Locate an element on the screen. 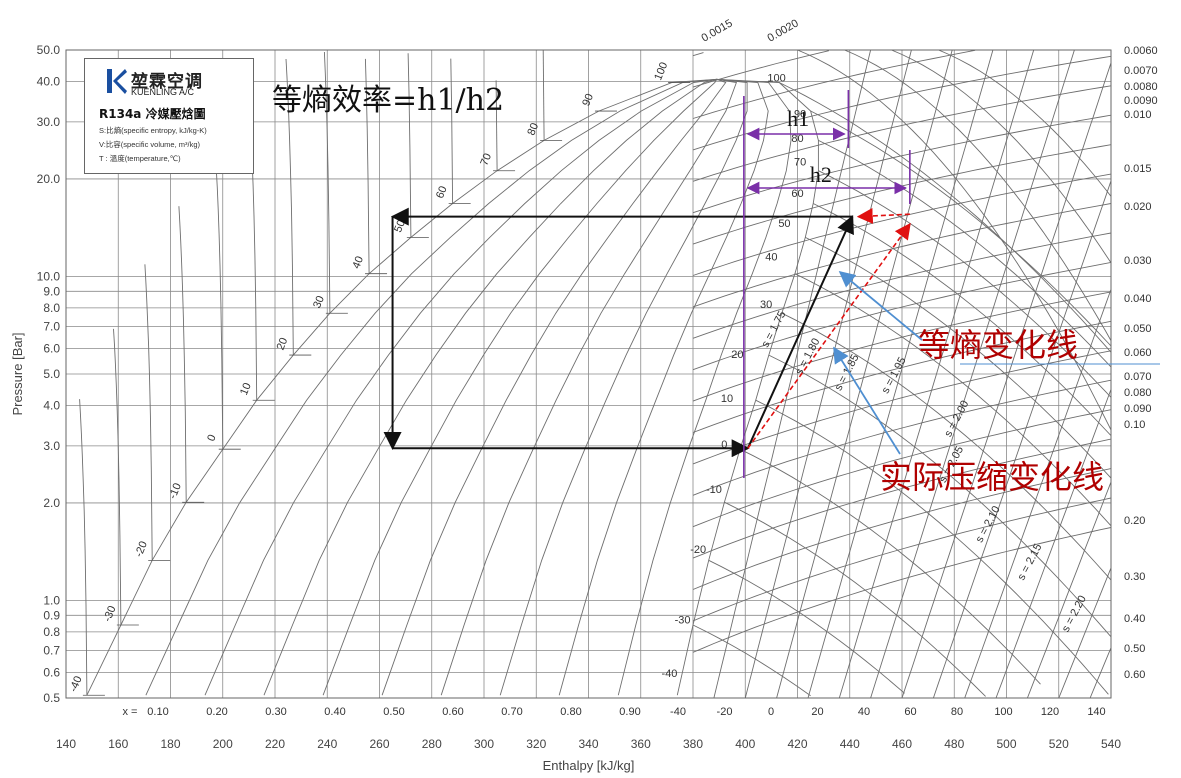 This screenshot has width=1181, height=778. x-tick-label: 220 is located at coordinates (275, 744).